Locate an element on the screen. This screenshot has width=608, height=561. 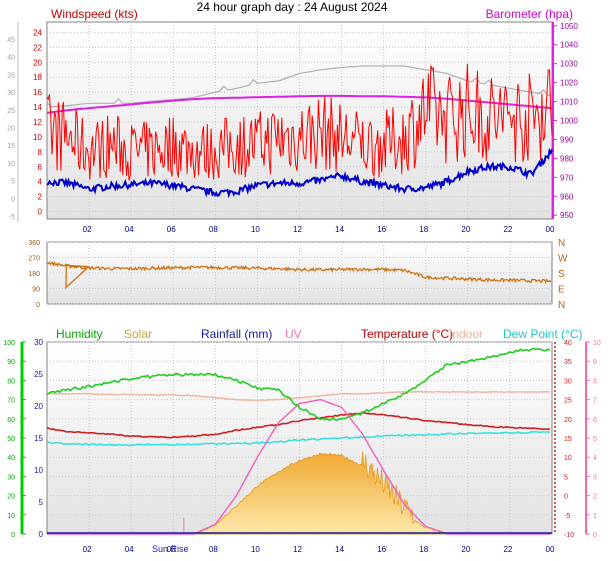
uv-tick-label: 2 is located at coordinates (595, 497).